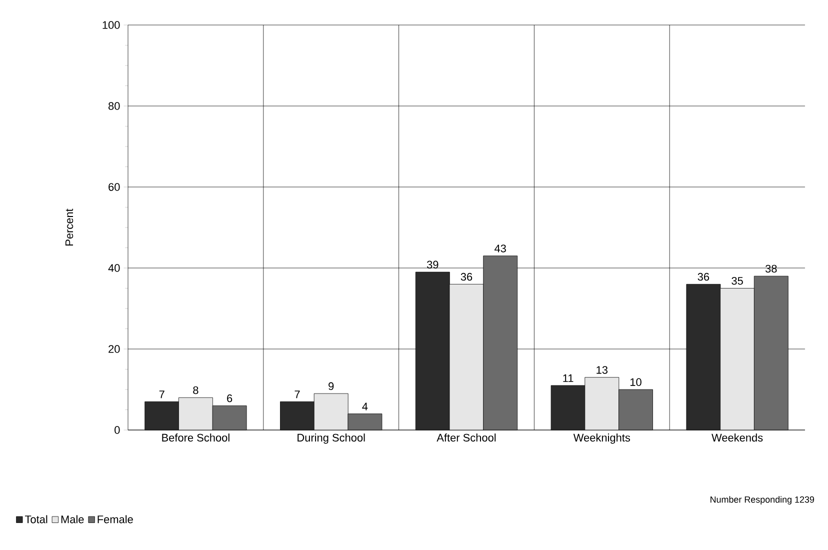  I want to click on y-axis-title: Percent, so click(69, 227).